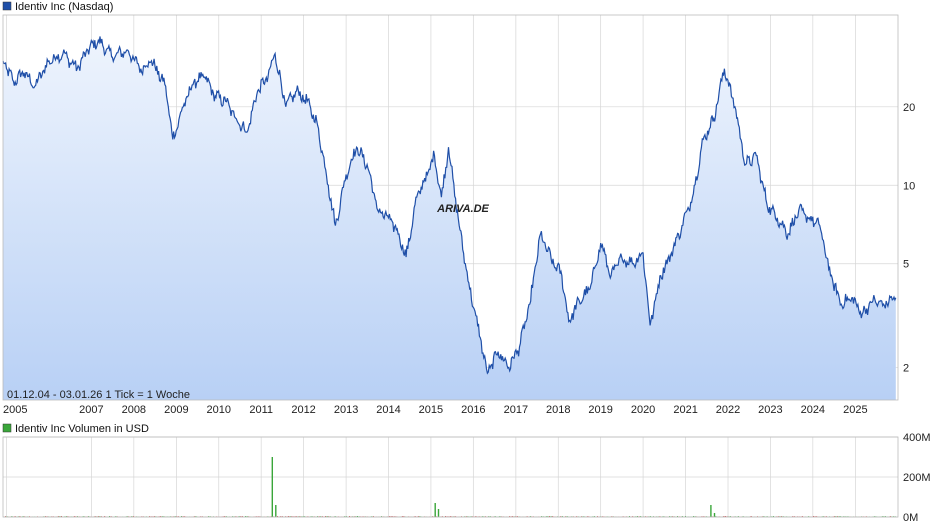 This screenshot has width=940, height=526. What do you see at coordinates (346, 410) in the screenshot?
I see `price-x-tick-label: 2013` at bounding box center [346, 410].